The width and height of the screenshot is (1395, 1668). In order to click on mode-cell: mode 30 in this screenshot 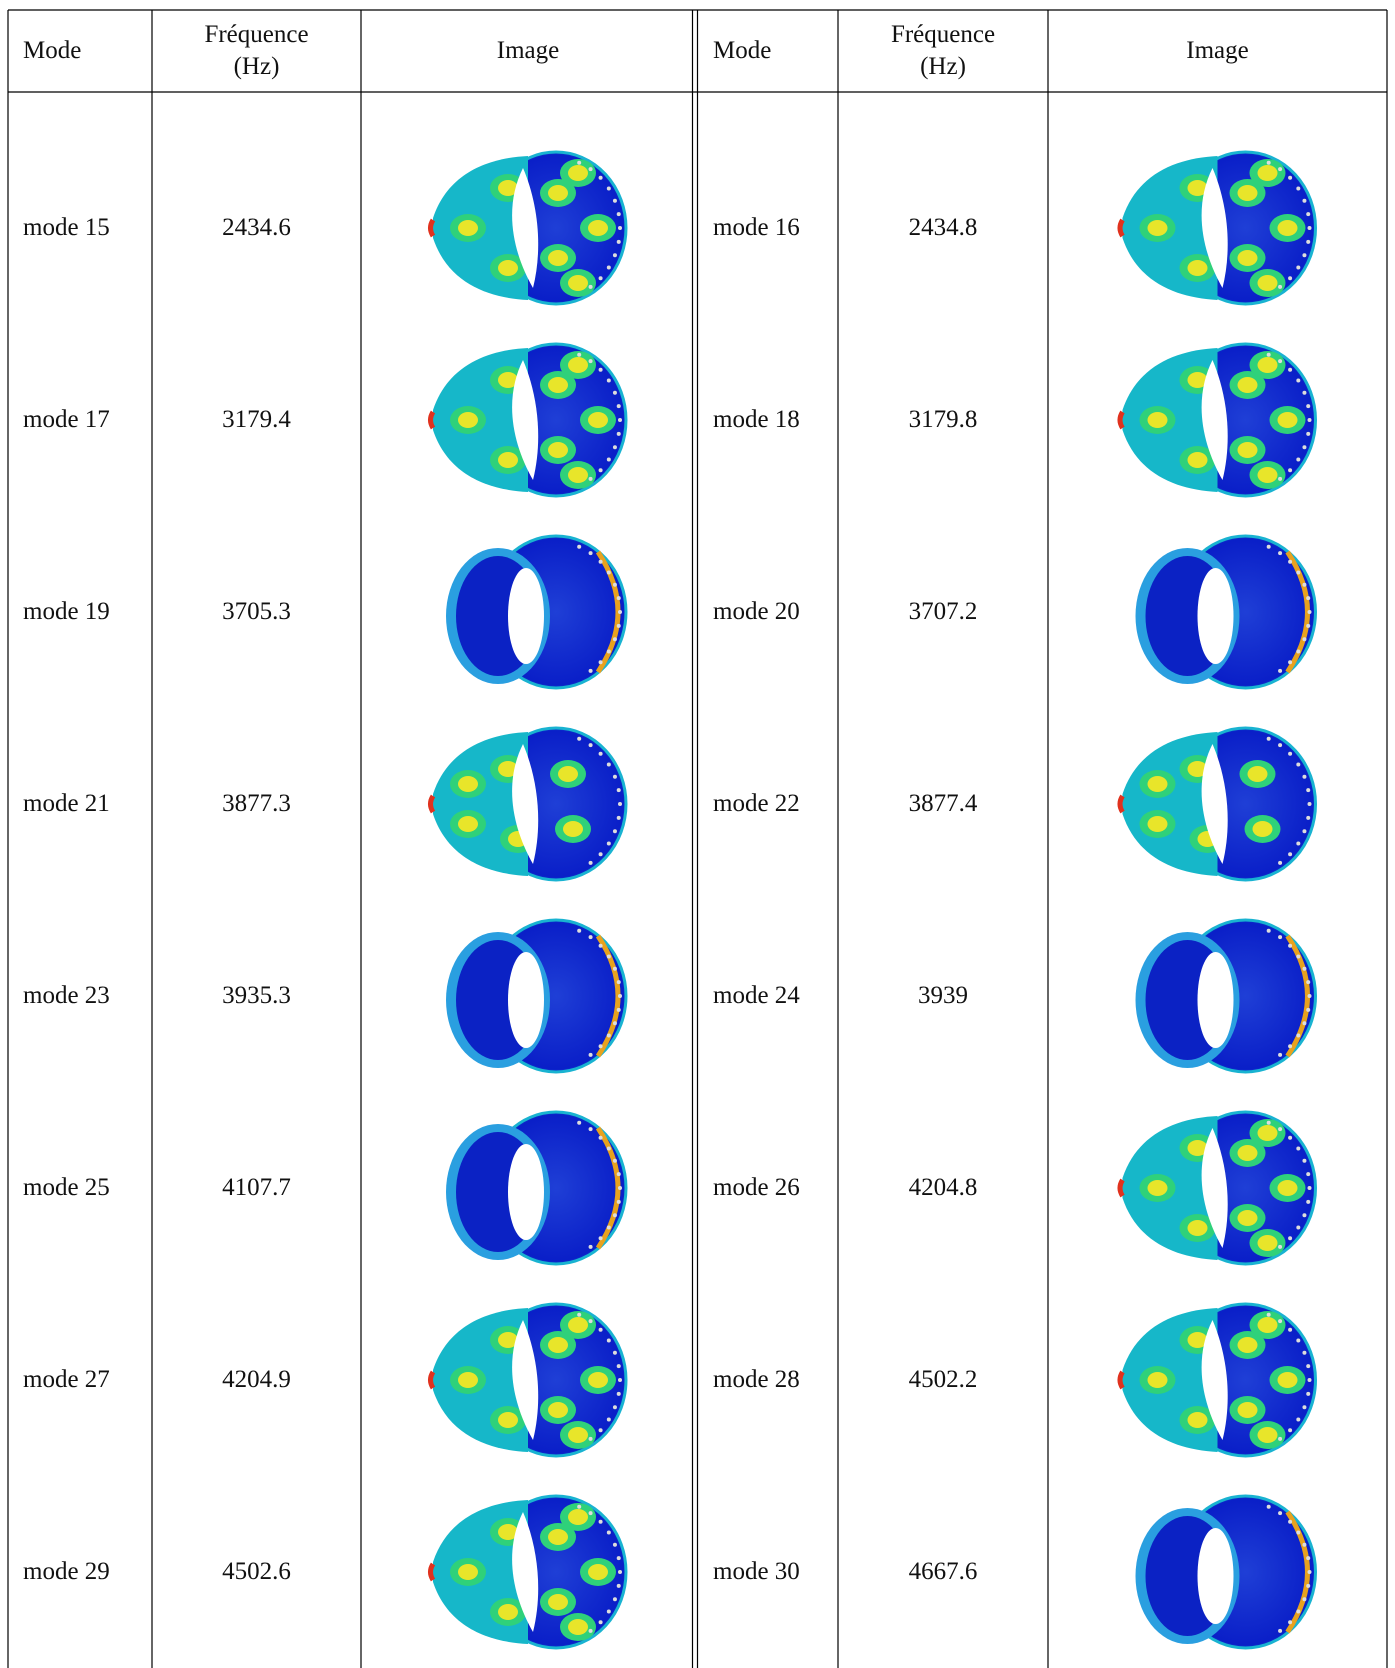, I will do `click(775, 1572)`.